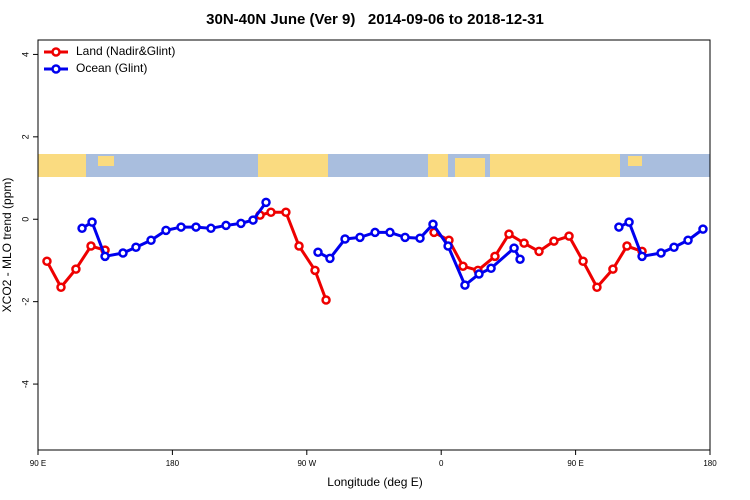 Image resolution: width=750 pixels, height=500 pixels. Describe the element at coordinates (441, 463) in the screenshot. I see `x-tick-label: 0` at that location.